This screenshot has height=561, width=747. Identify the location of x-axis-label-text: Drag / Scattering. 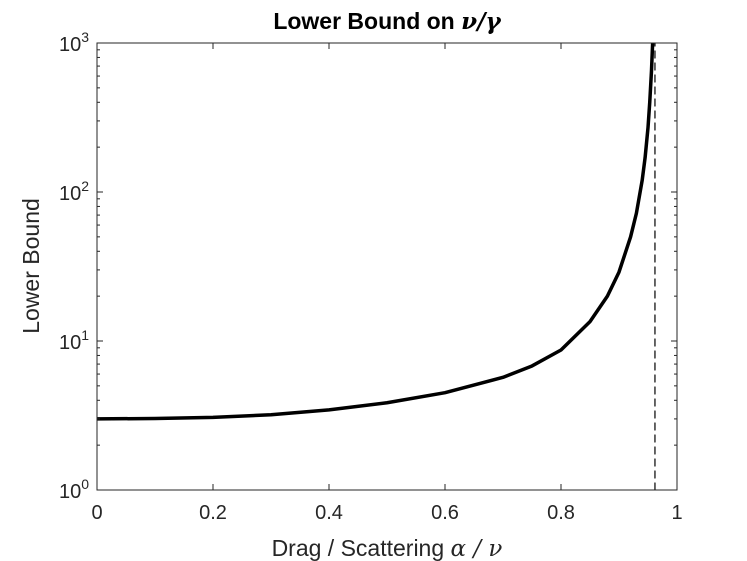
(361, 548).